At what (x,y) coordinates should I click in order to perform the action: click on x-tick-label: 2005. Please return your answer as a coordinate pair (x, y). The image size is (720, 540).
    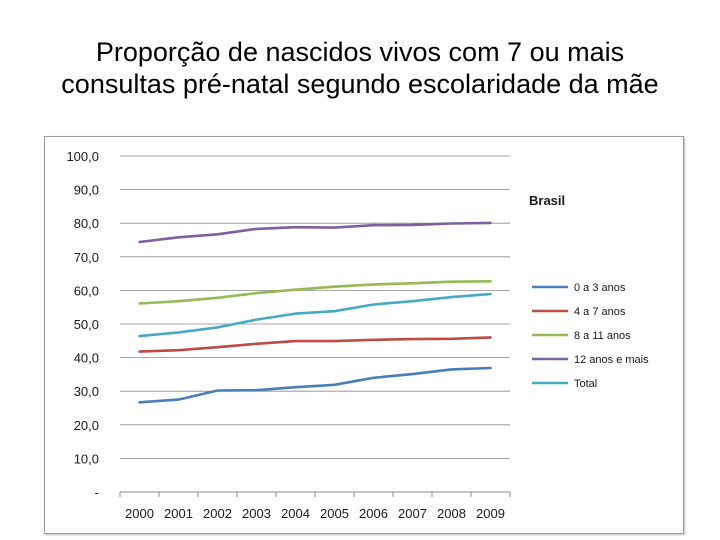
    Looking at the image, I should click on (334, 513).